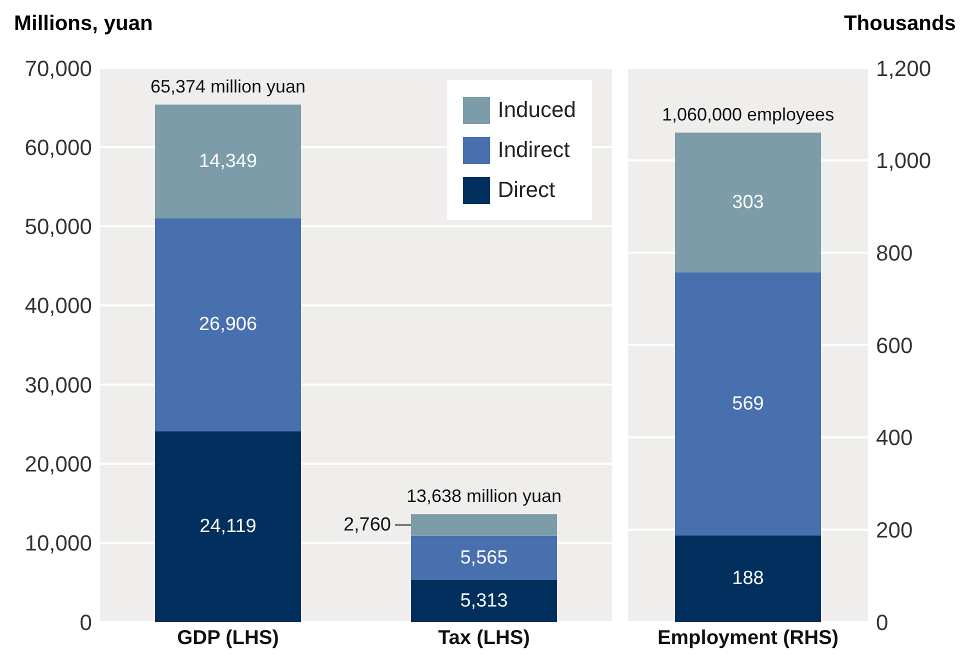 Image resolution: width=960 pixels, height=660 pixels. Describe the element at coordinates (58, 227) in the screenshot. I see `y-tick-label: 50,000` at that location.